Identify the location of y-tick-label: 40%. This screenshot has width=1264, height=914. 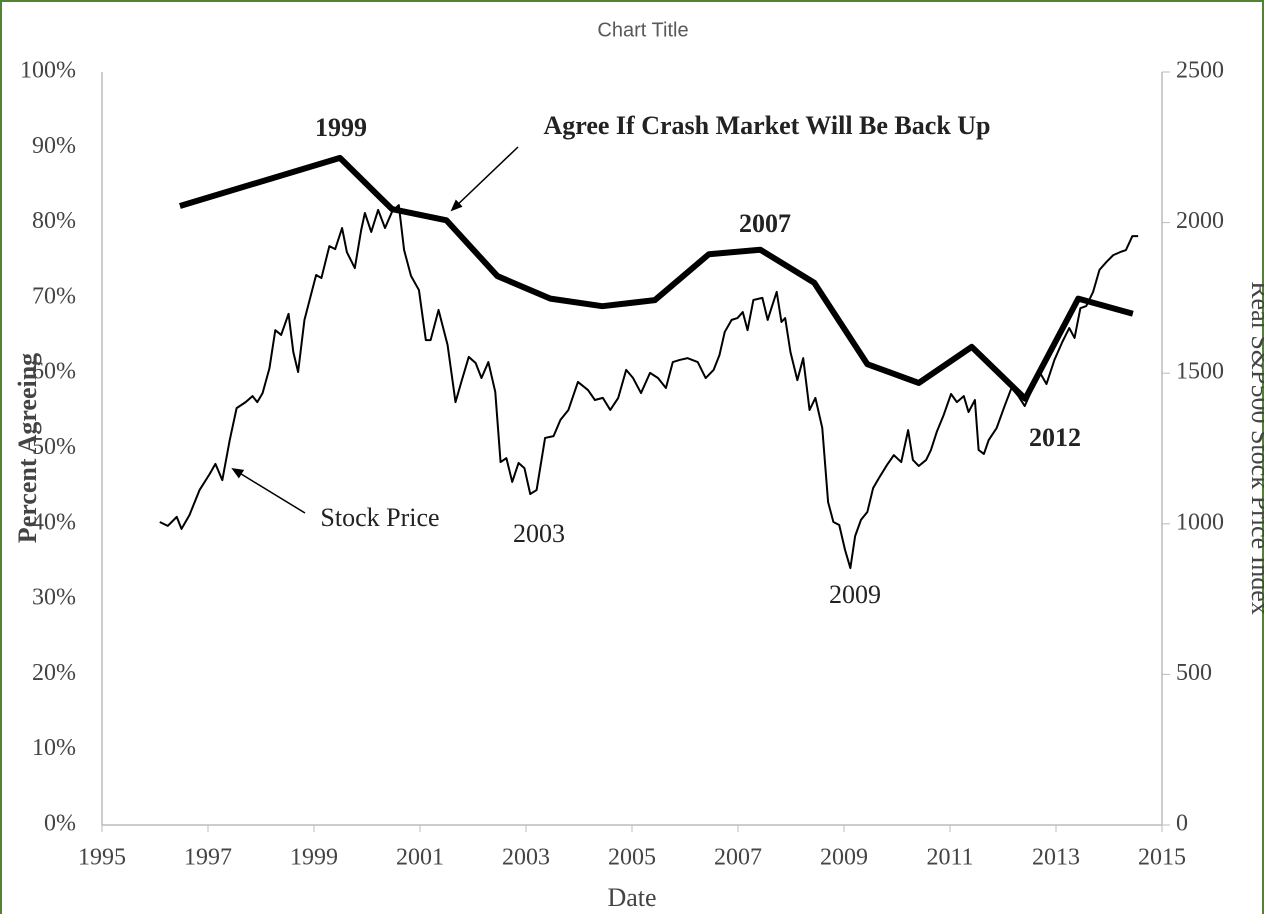
(54, 522).